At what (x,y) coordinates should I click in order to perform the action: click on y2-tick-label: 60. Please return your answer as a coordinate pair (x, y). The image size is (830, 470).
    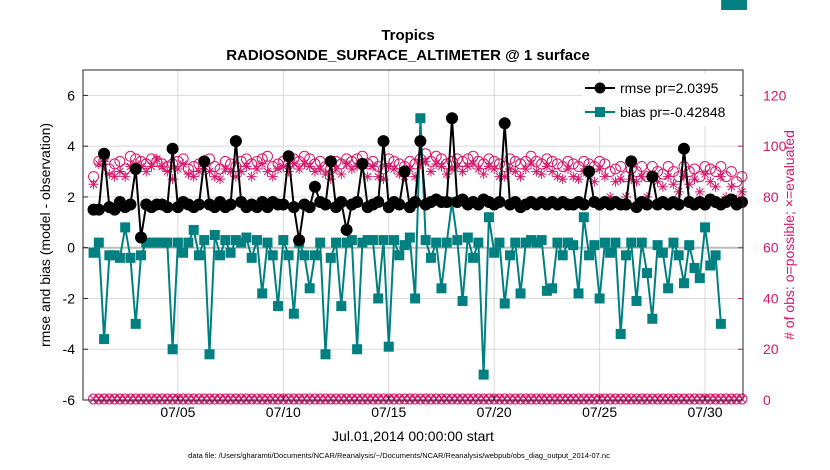
    Looking at the image, I should click on (771, 248).